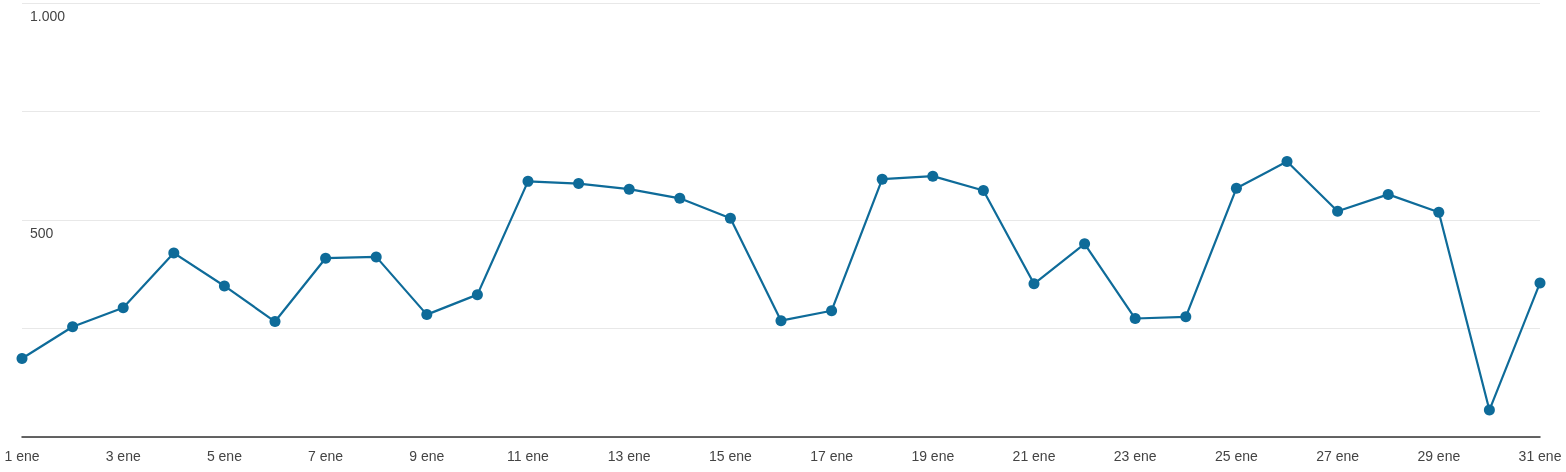 This screenshot has height=472, width=1566. Describe the element at coordinates (48, 16) in the screenshot. I see `y-tick-label: 1.000` at that location.